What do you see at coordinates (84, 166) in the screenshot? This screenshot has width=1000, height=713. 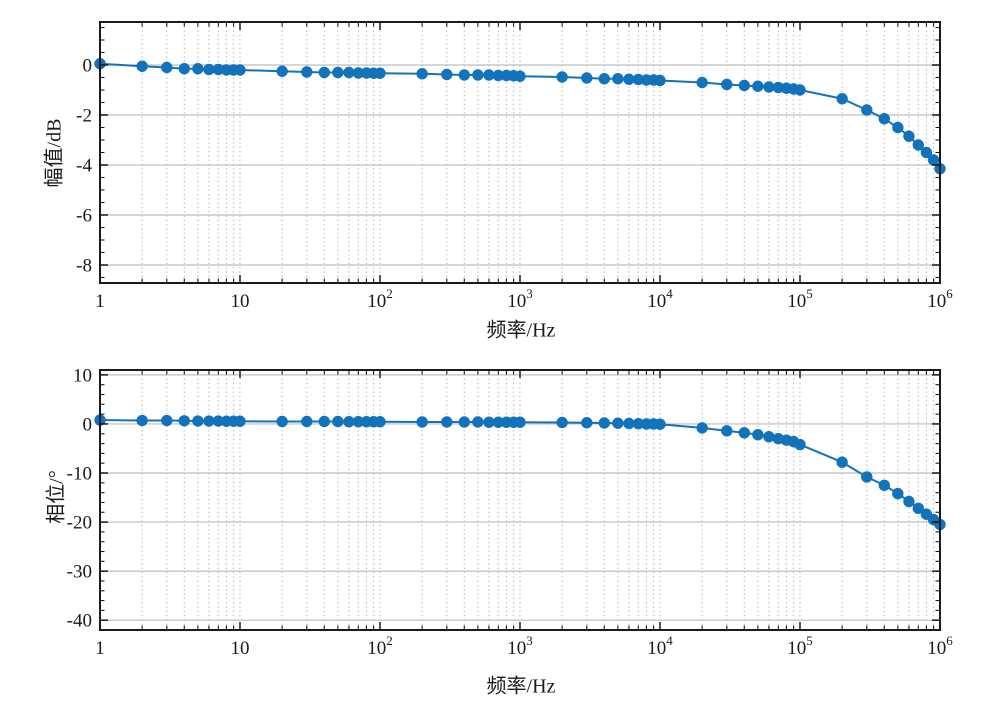 I see `y-tick-label: -4` at bounding box center [84, 166].